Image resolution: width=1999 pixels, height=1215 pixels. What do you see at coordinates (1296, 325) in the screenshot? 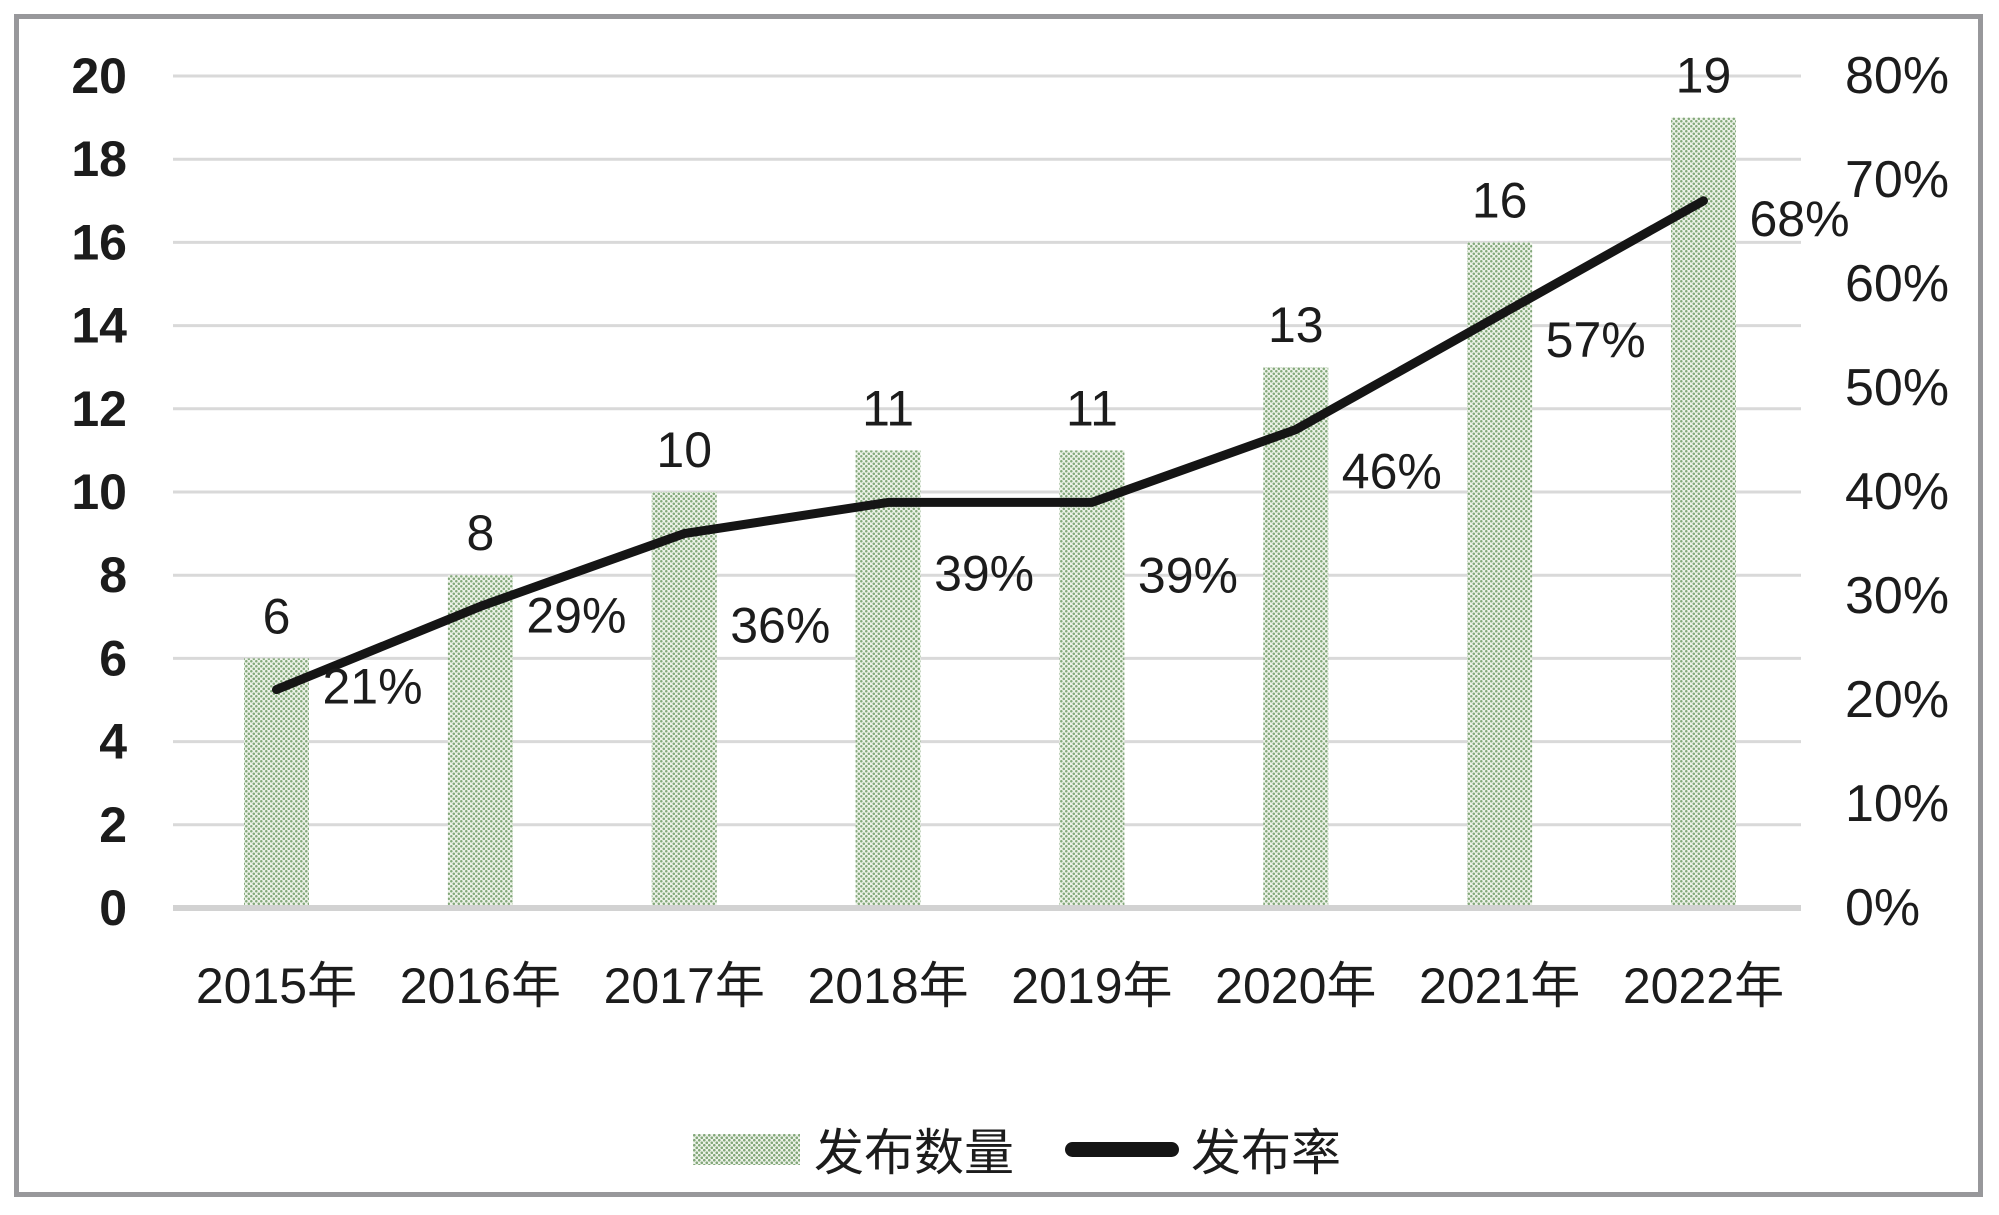
I see `bar-value-label: 13` at bounding box center [1296, 325].